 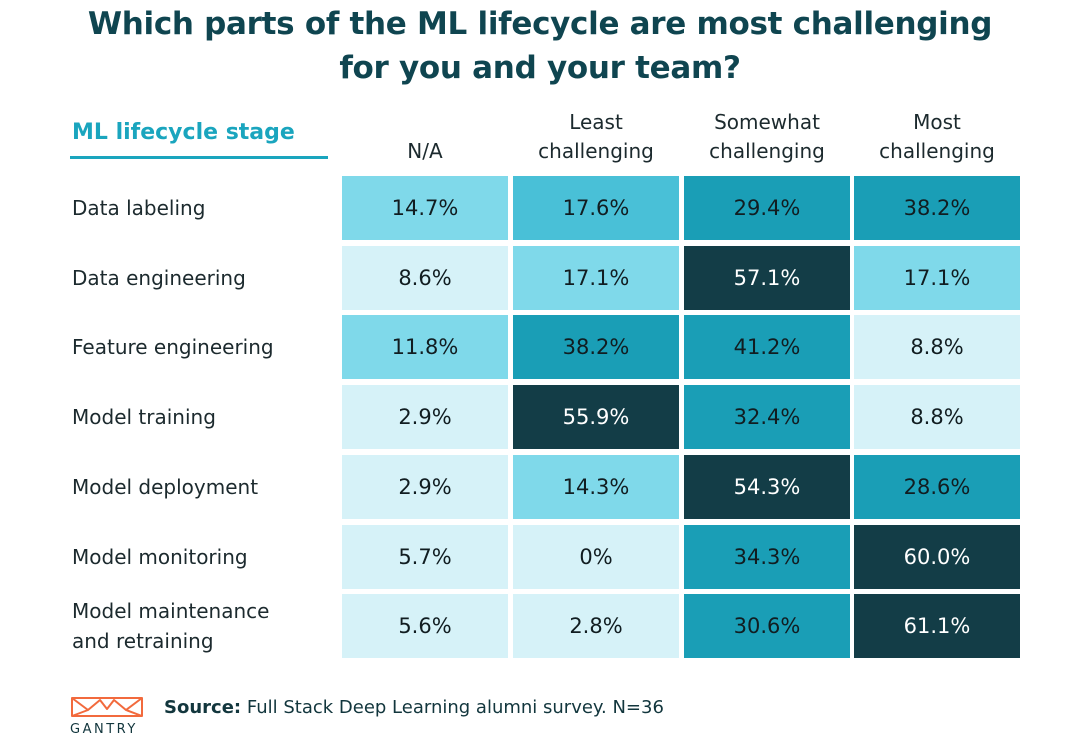 What do you see at coordinates (937, 122) in the screenshot?
I see `column-header-line: Most` at bounding box center [937, 122].